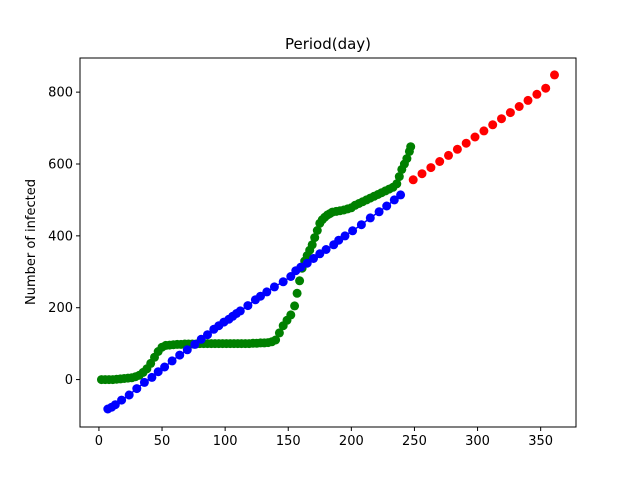 The image size is (640, 480). Describe the element at coordinates (414, 441) in the screenshot. I see `x-tick-label: 250` at that location.